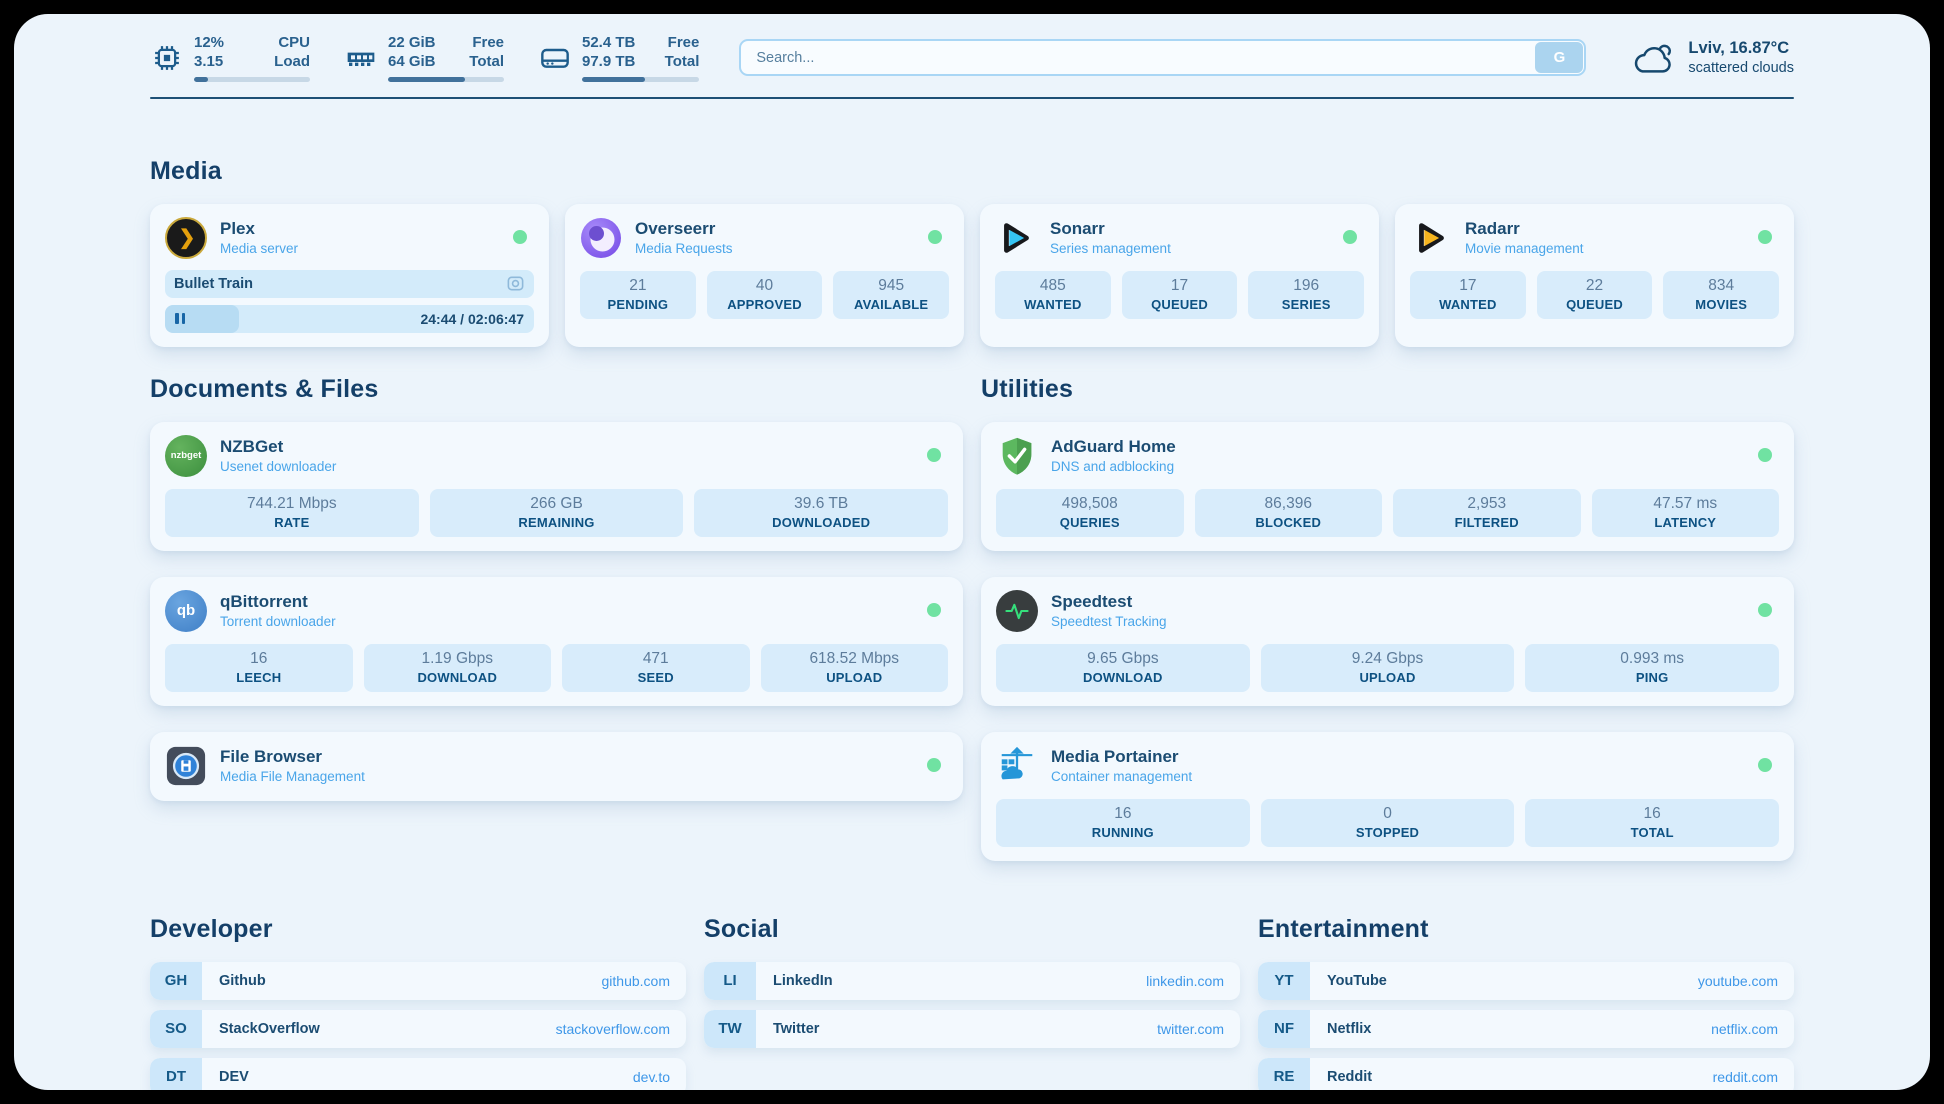 Image resolution: width=1944 pixels, height=1104 pixels. What do you see at coordinates (361, 58) in the screenshot?
I see `ram-icon` at bounding box center [361, 58].